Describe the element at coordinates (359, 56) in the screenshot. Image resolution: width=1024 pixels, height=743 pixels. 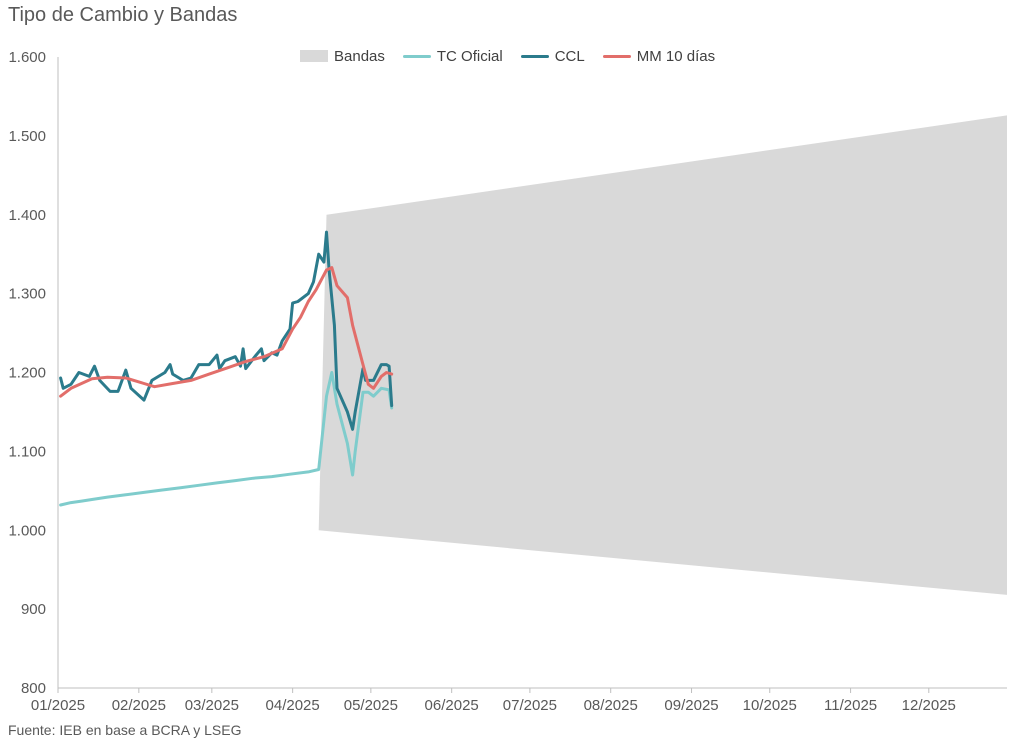
I see `legend-label-bandas: Bandas` at that location.